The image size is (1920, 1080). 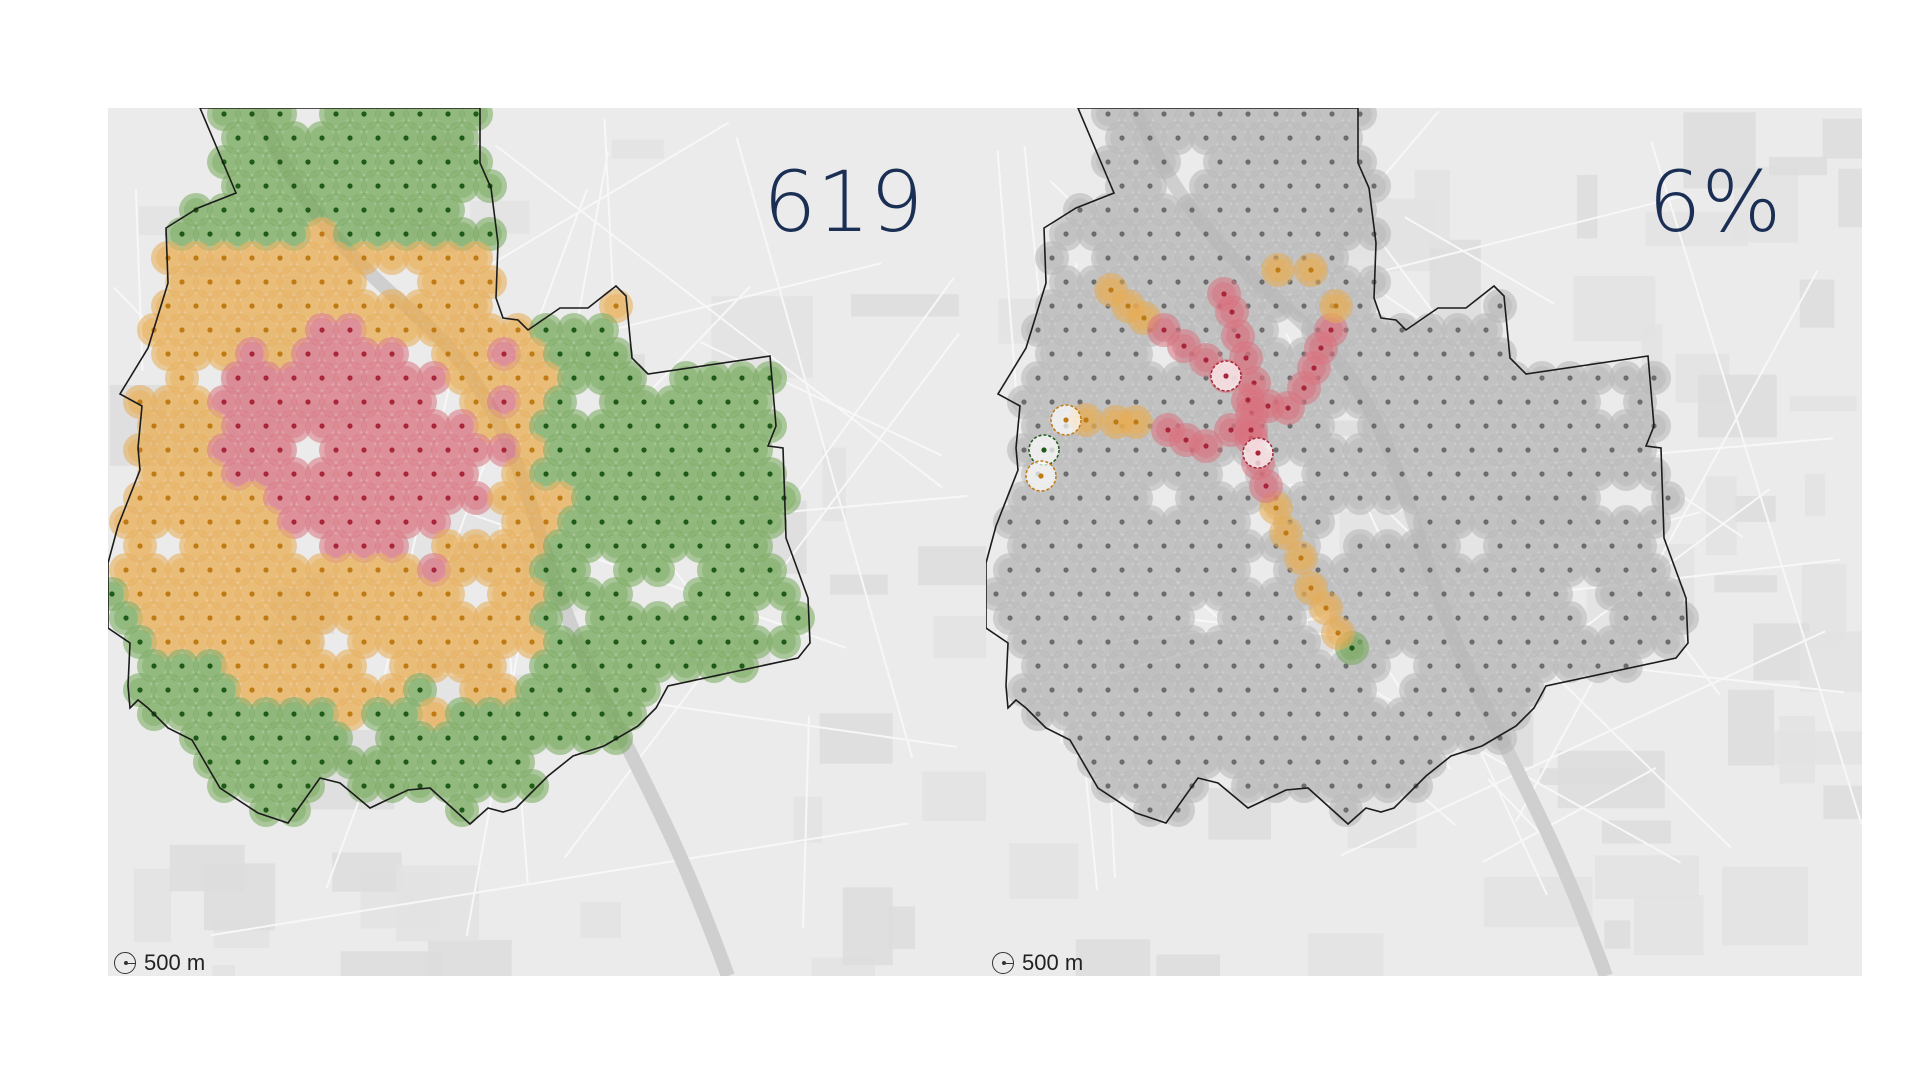 I want to click on station-count-stat: 619, so click(x=843, y=202).